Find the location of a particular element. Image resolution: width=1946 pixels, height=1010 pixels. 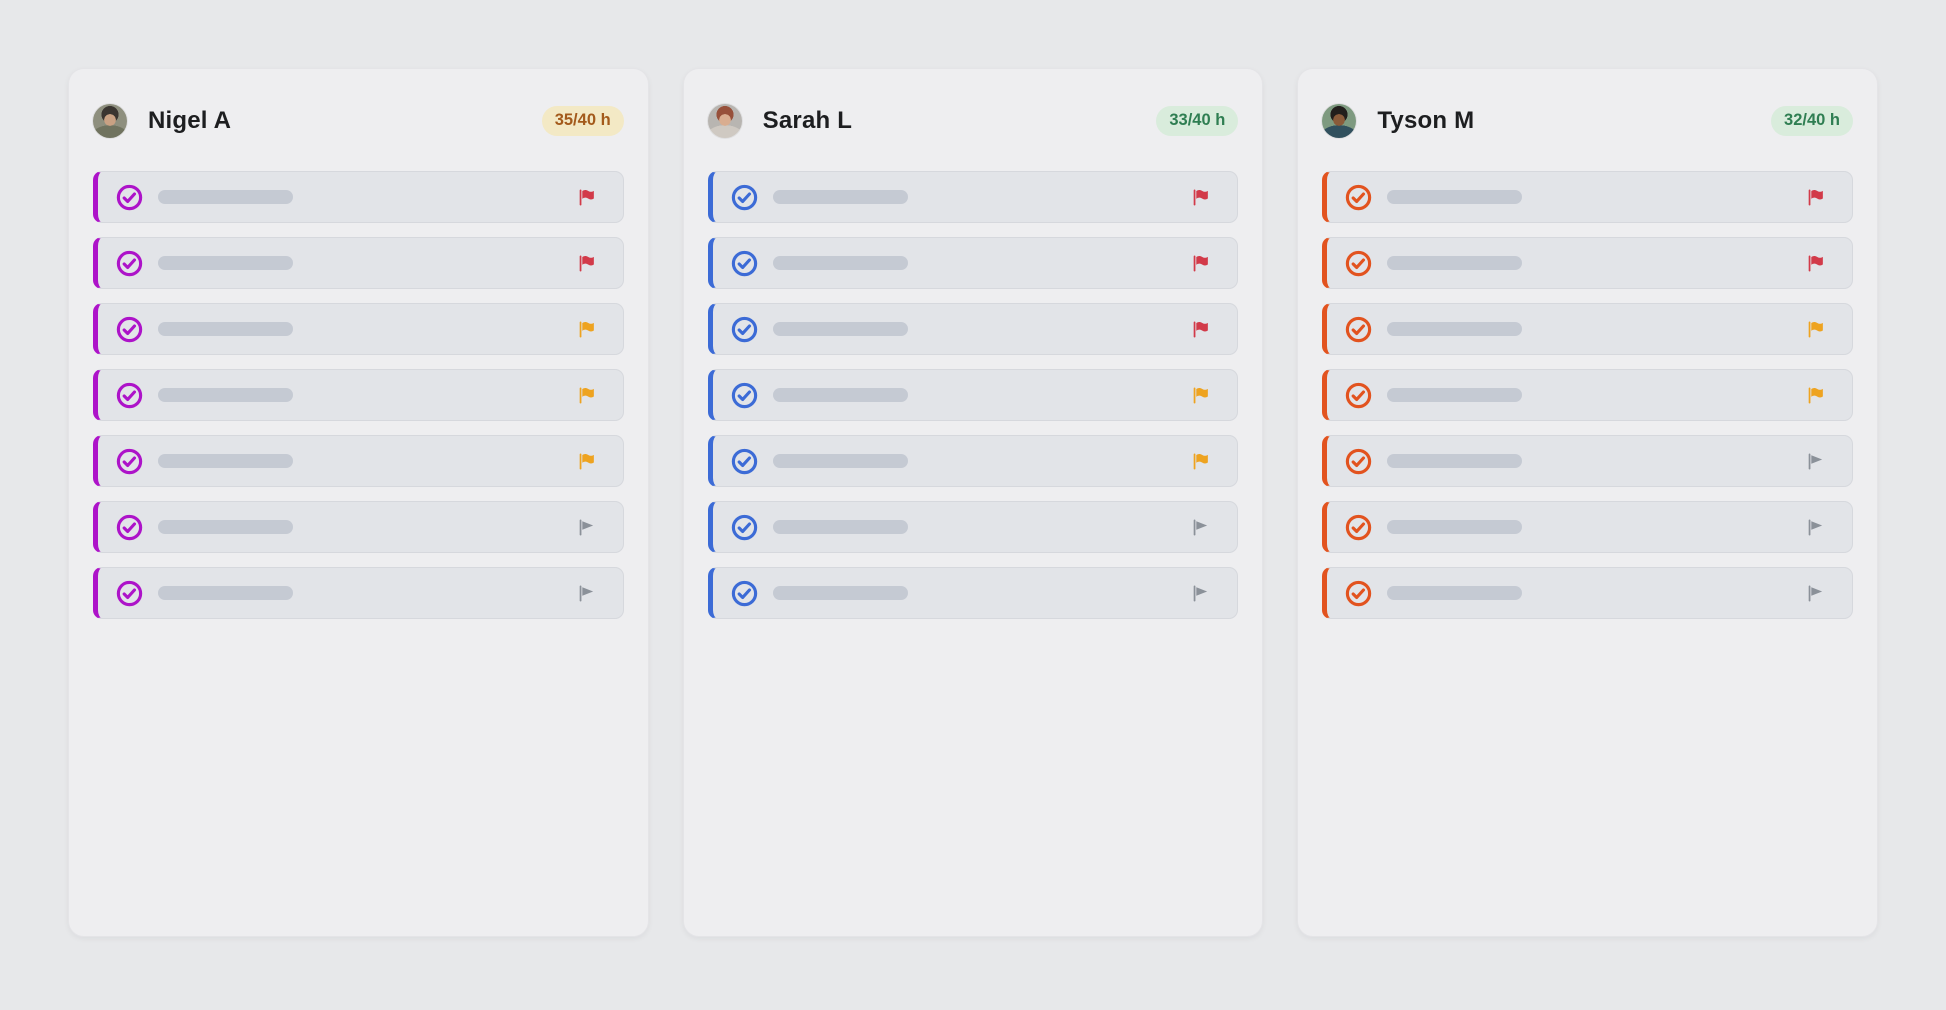

hours-badge: 32/40 h is located at coordinates (1812, 121).